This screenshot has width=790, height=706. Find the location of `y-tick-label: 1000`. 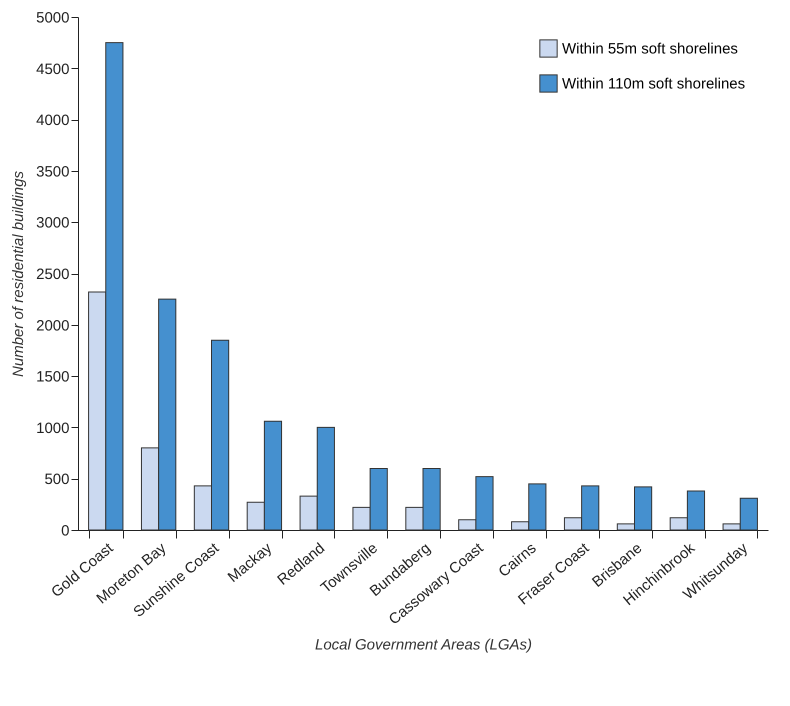

y-tick-label: 1000 is located at coordinates (53, 428).